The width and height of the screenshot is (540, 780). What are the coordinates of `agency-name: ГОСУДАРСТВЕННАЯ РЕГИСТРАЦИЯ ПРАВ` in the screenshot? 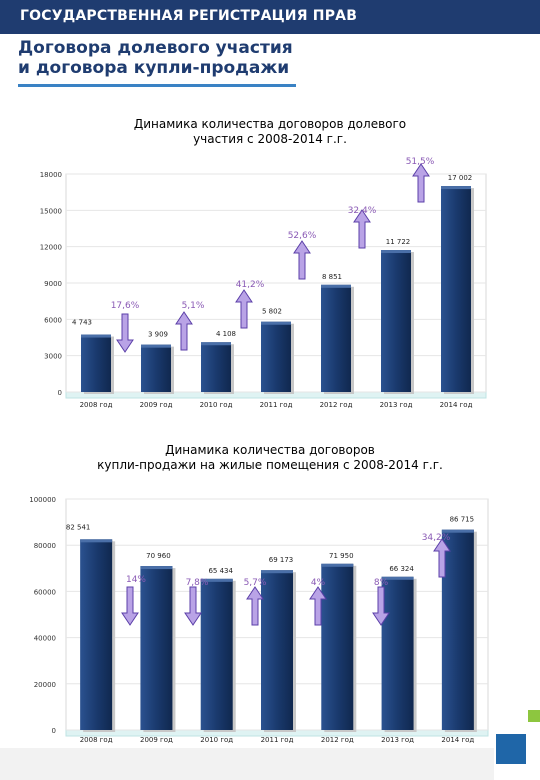 It's located at (189, 16).